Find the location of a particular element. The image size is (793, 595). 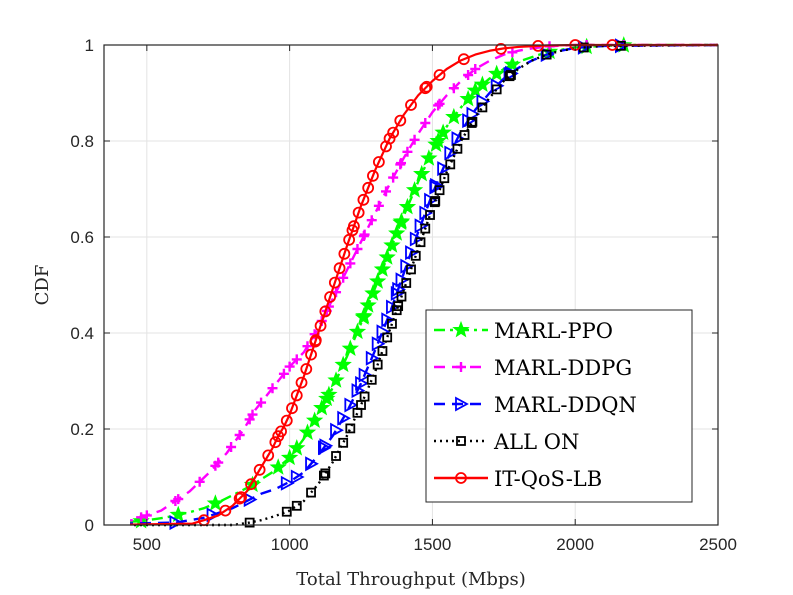

legend-entry-marl-ddqn: MARL-DDQN is located at coordinates (535, 405).